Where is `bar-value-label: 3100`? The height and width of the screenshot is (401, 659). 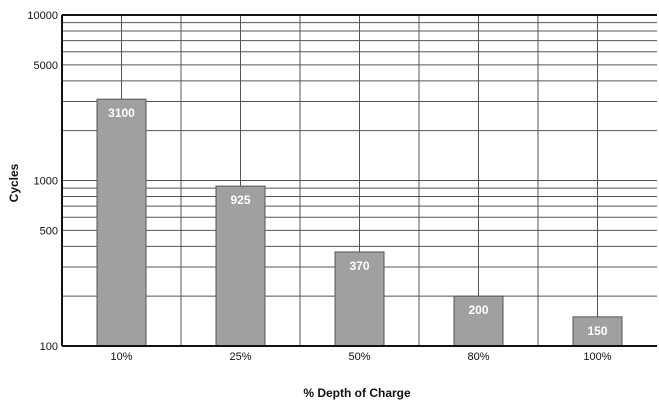
bar-value-label: 3100 is located at coordinates (121, 113).